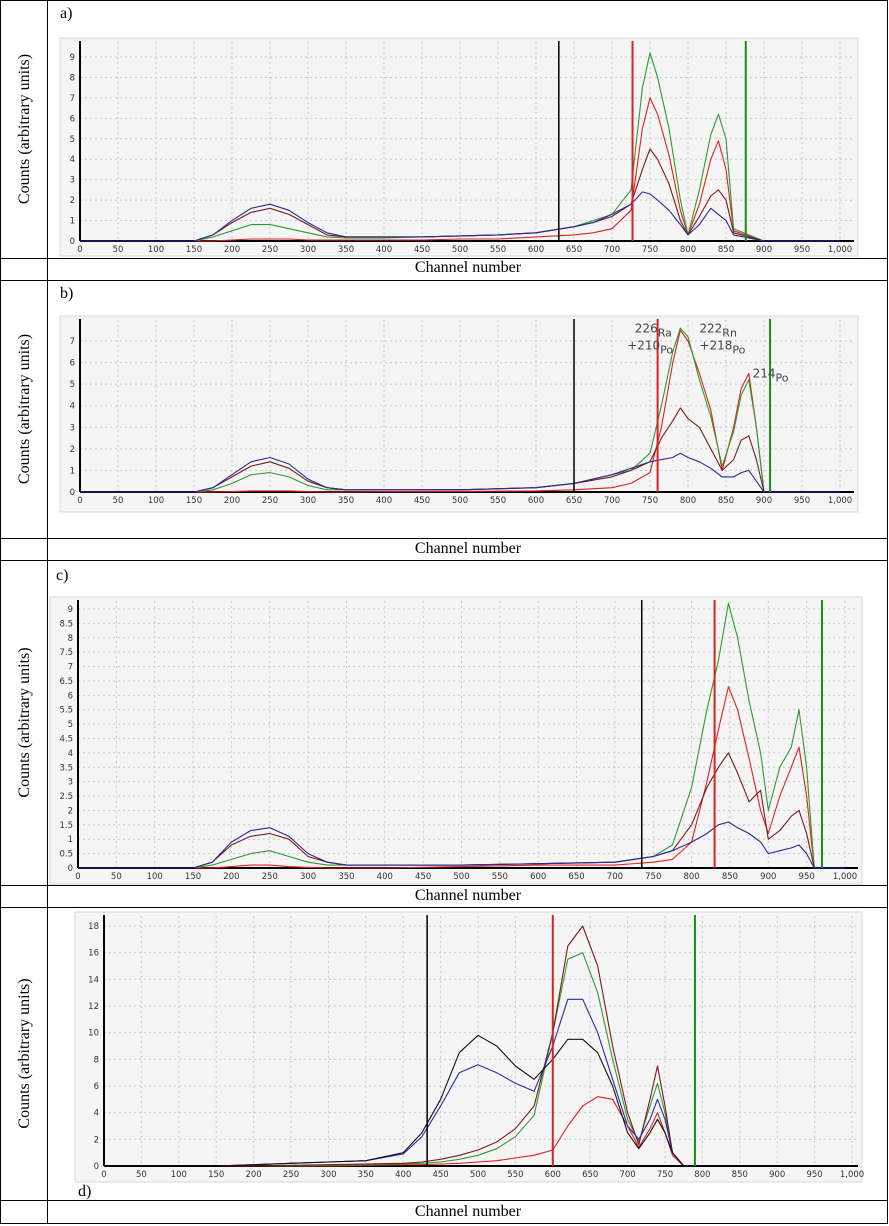  What do you see at coordinates (643, 346) in the screenshot?
I see `isotope-mass: +210` at bounding box center [643, 346].